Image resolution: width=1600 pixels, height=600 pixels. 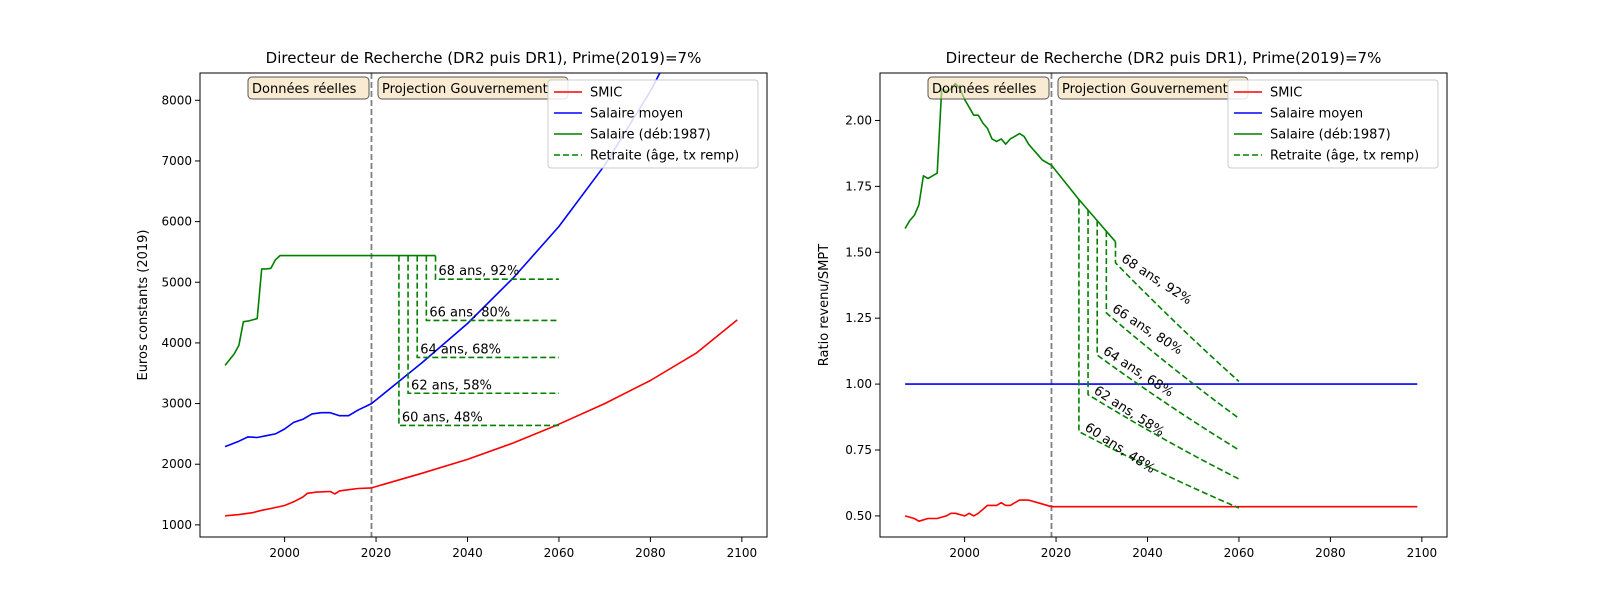 What do you see at coordinates (176, 464) in the screenshot?
I see `y-tick-label: 2000` at bounding box center [176, 464].